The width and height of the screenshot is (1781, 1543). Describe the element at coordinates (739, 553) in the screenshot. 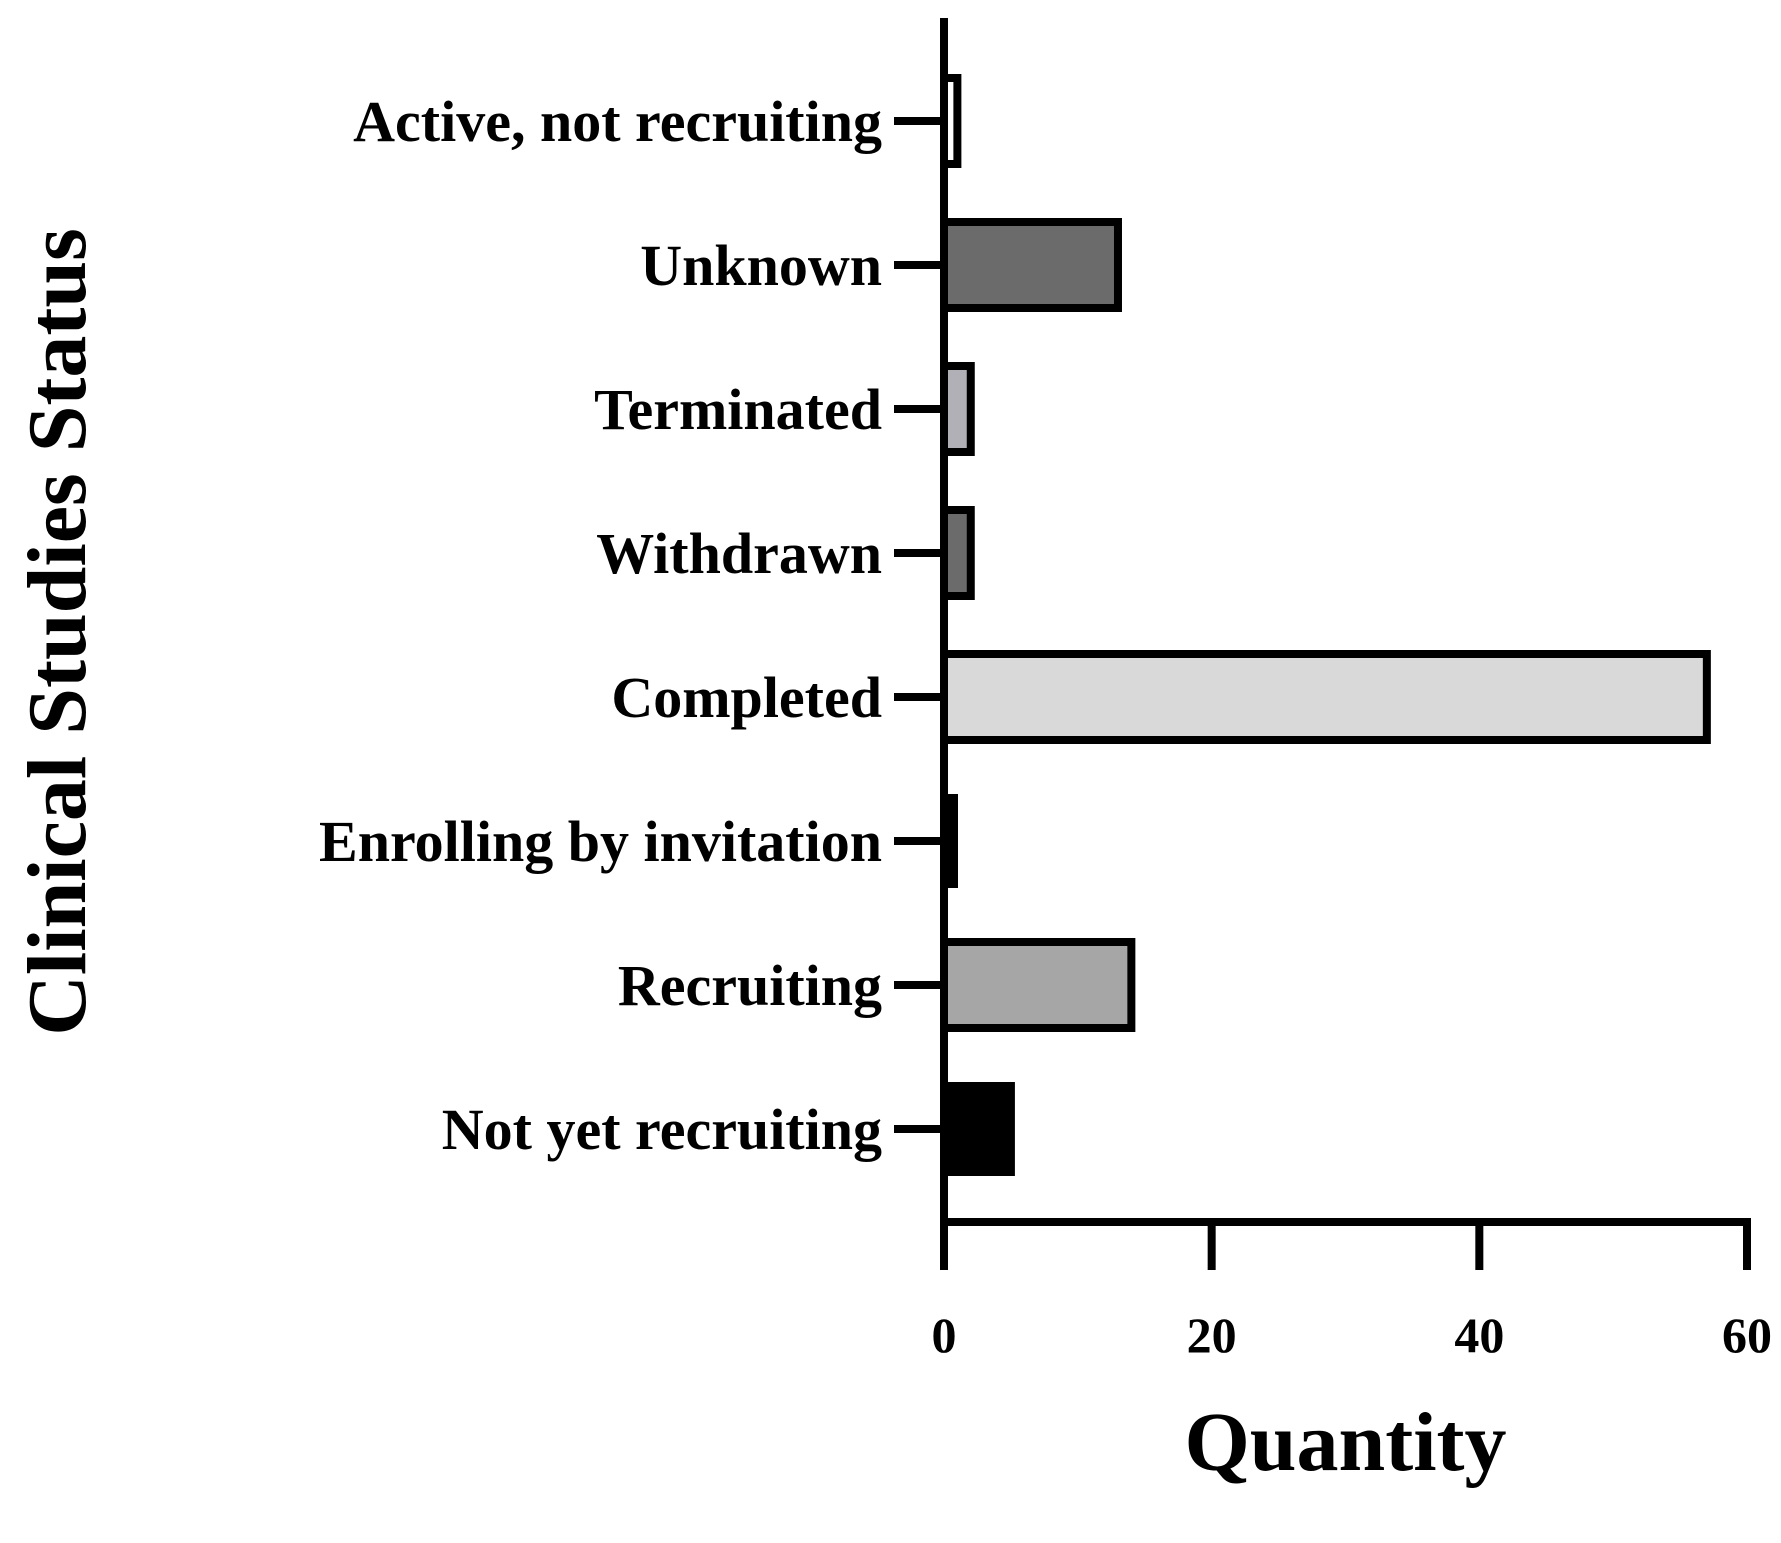

I see `category-label-withdrawn: Withdrawn` at that location.